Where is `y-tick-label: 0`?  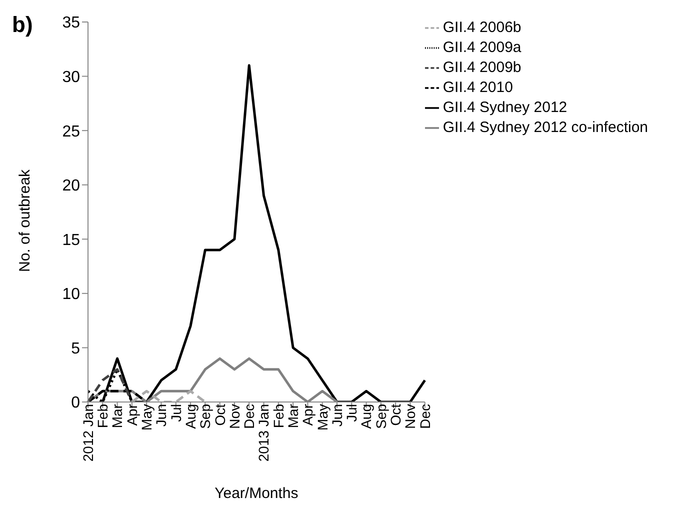
y-tick-label: 0 is located at coordinates (75, 403).